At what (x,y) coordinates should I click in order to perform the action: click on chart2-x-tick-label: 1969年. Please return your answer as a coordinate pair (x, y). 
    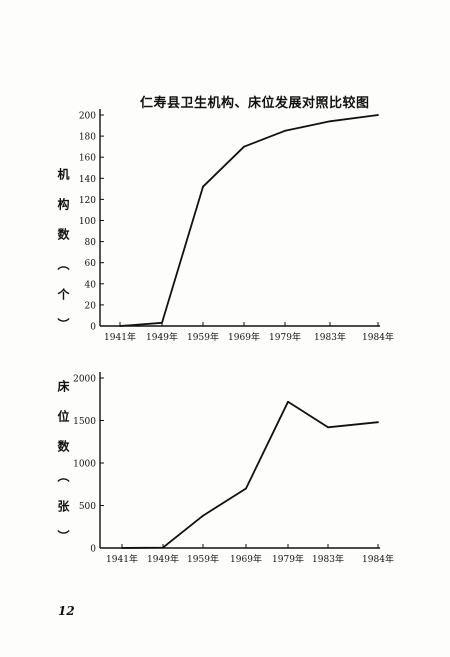
    Looking at the image, I should click on (246, 559).